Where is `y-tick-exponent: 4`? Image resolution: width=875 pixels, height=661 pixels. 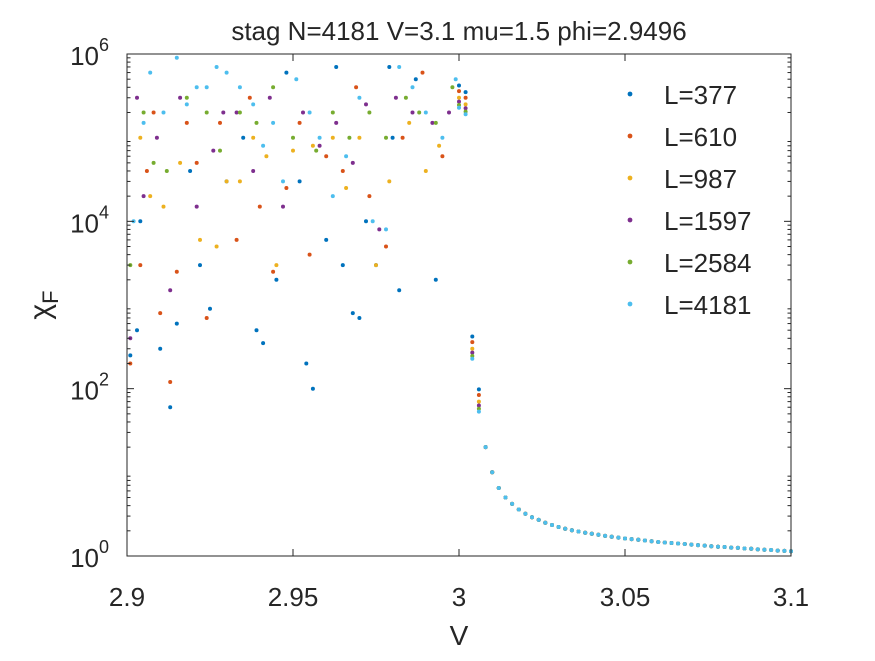 y-tick-exponent: 4 is located at coordinates (104, 212).